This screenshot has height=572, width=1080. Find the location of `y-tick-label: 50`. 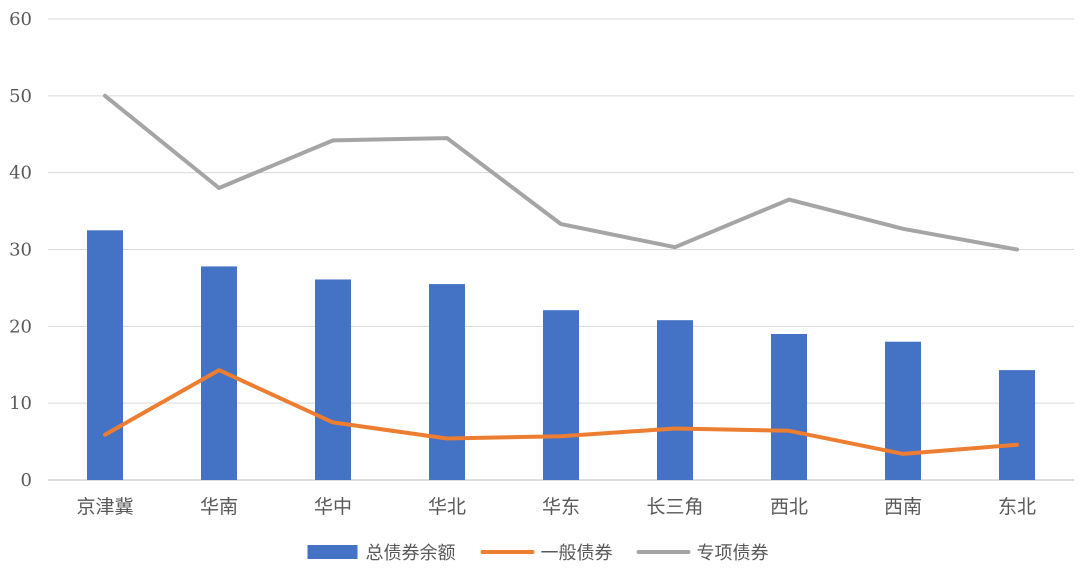

y-tick-label: 50 is located at coordinates (20, 96).